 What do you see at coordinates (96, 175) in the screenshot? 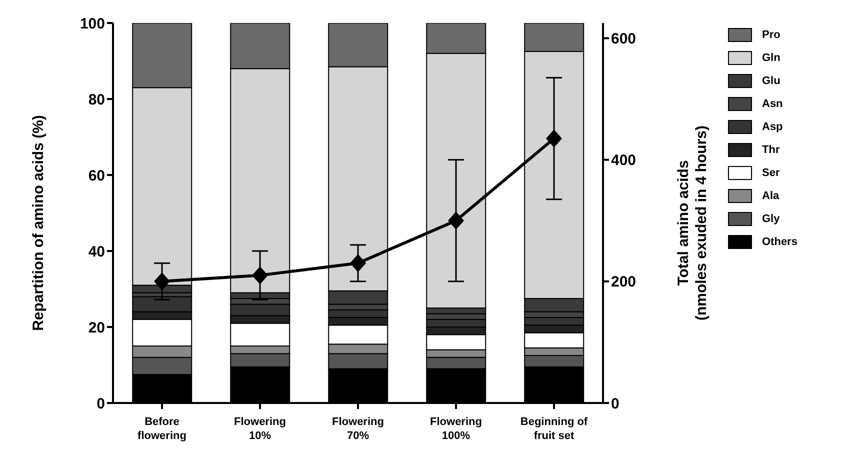
I see `y-tick-label: 60` at bounding box center [96, 175].